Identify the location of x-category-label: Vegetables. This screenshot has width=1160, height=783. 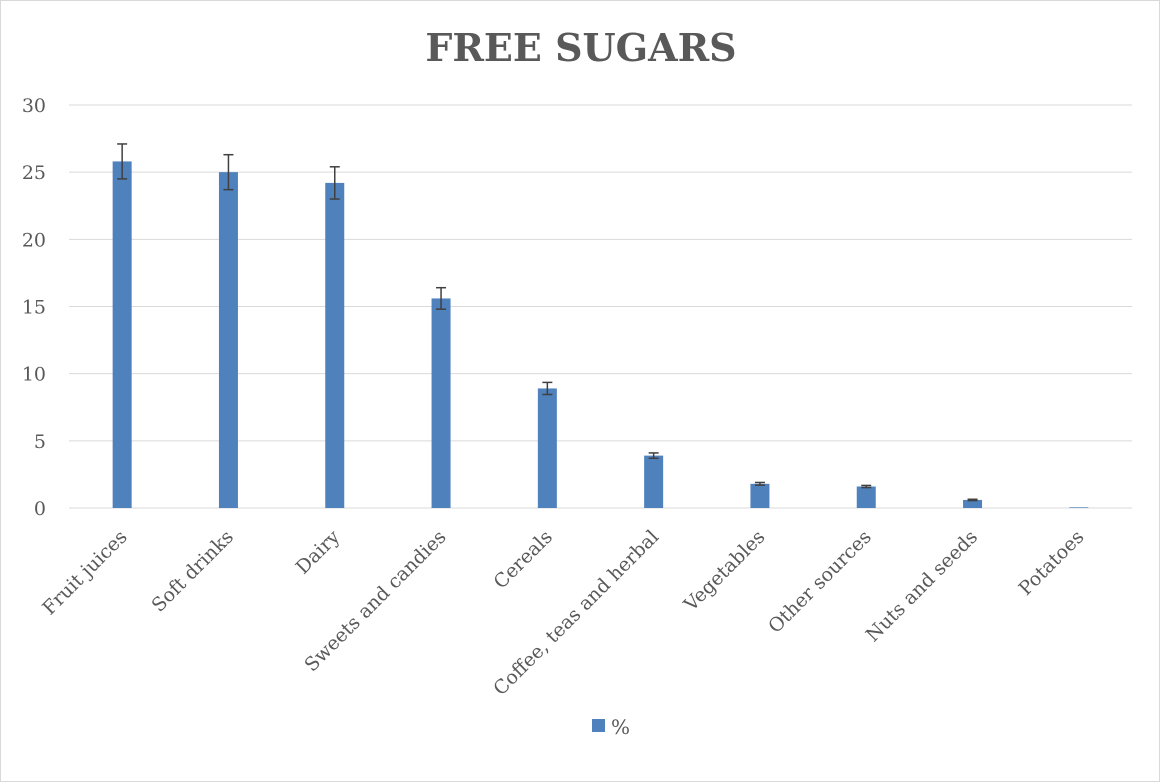
(724, 571).